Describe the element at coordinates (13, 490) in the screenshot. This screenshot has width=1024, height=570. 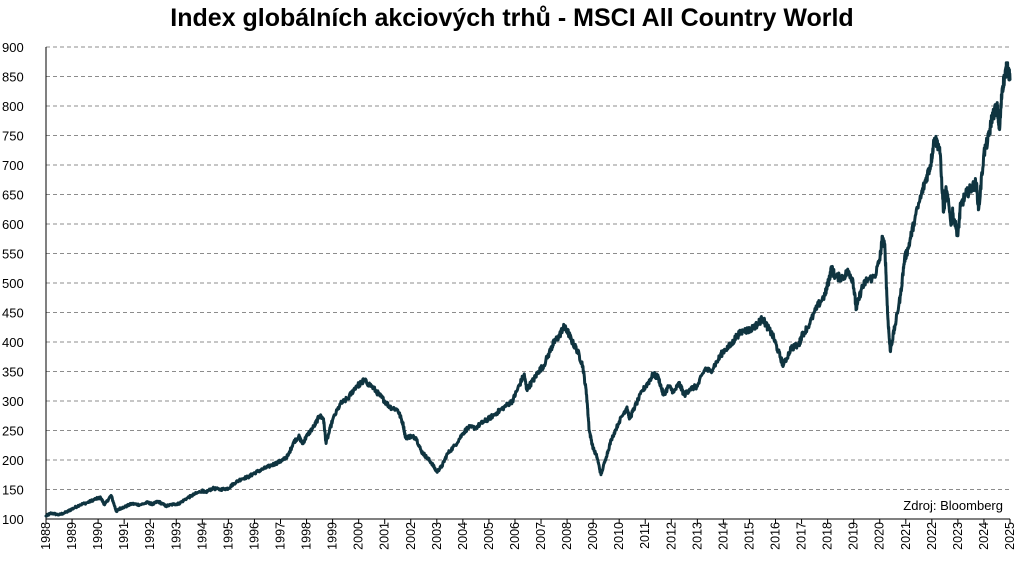
I see `y-tick-label: 150` at that location.